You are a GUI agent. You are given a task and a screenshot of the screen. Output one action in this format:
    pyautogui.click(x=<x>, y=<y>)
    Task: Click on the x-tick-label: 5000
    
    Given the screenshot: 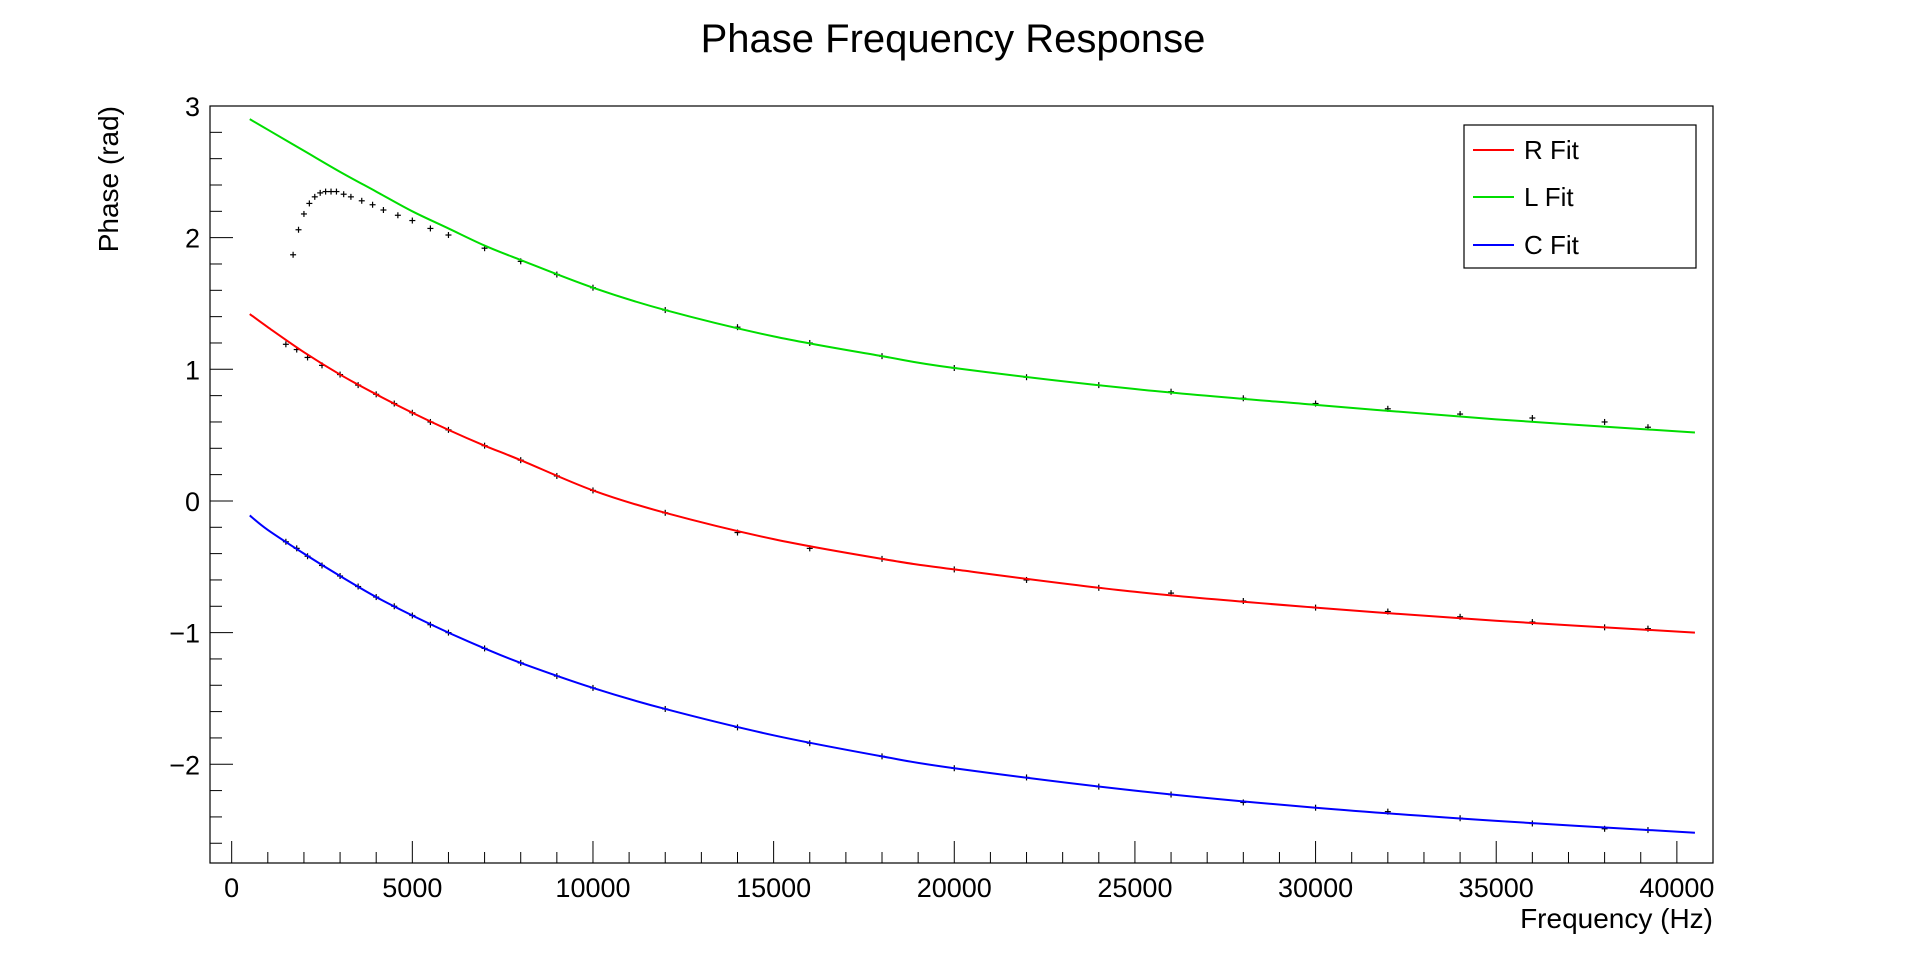 What is the action you would take?
    pyautogui.click(x=412, y=888)
    